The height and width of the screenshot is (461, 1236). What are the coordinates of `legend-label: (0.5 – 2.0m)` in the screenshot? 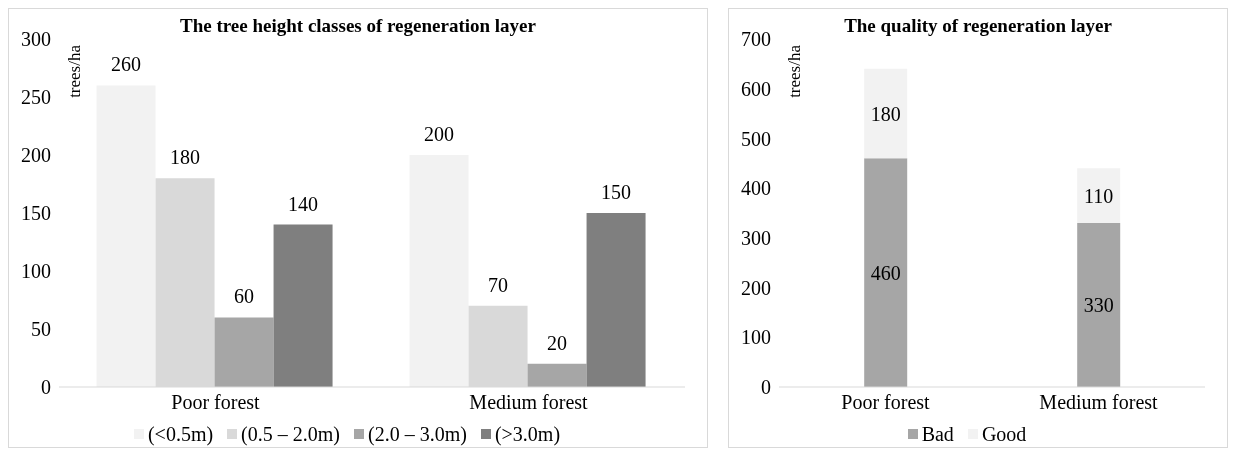 It's located at (290, 434).